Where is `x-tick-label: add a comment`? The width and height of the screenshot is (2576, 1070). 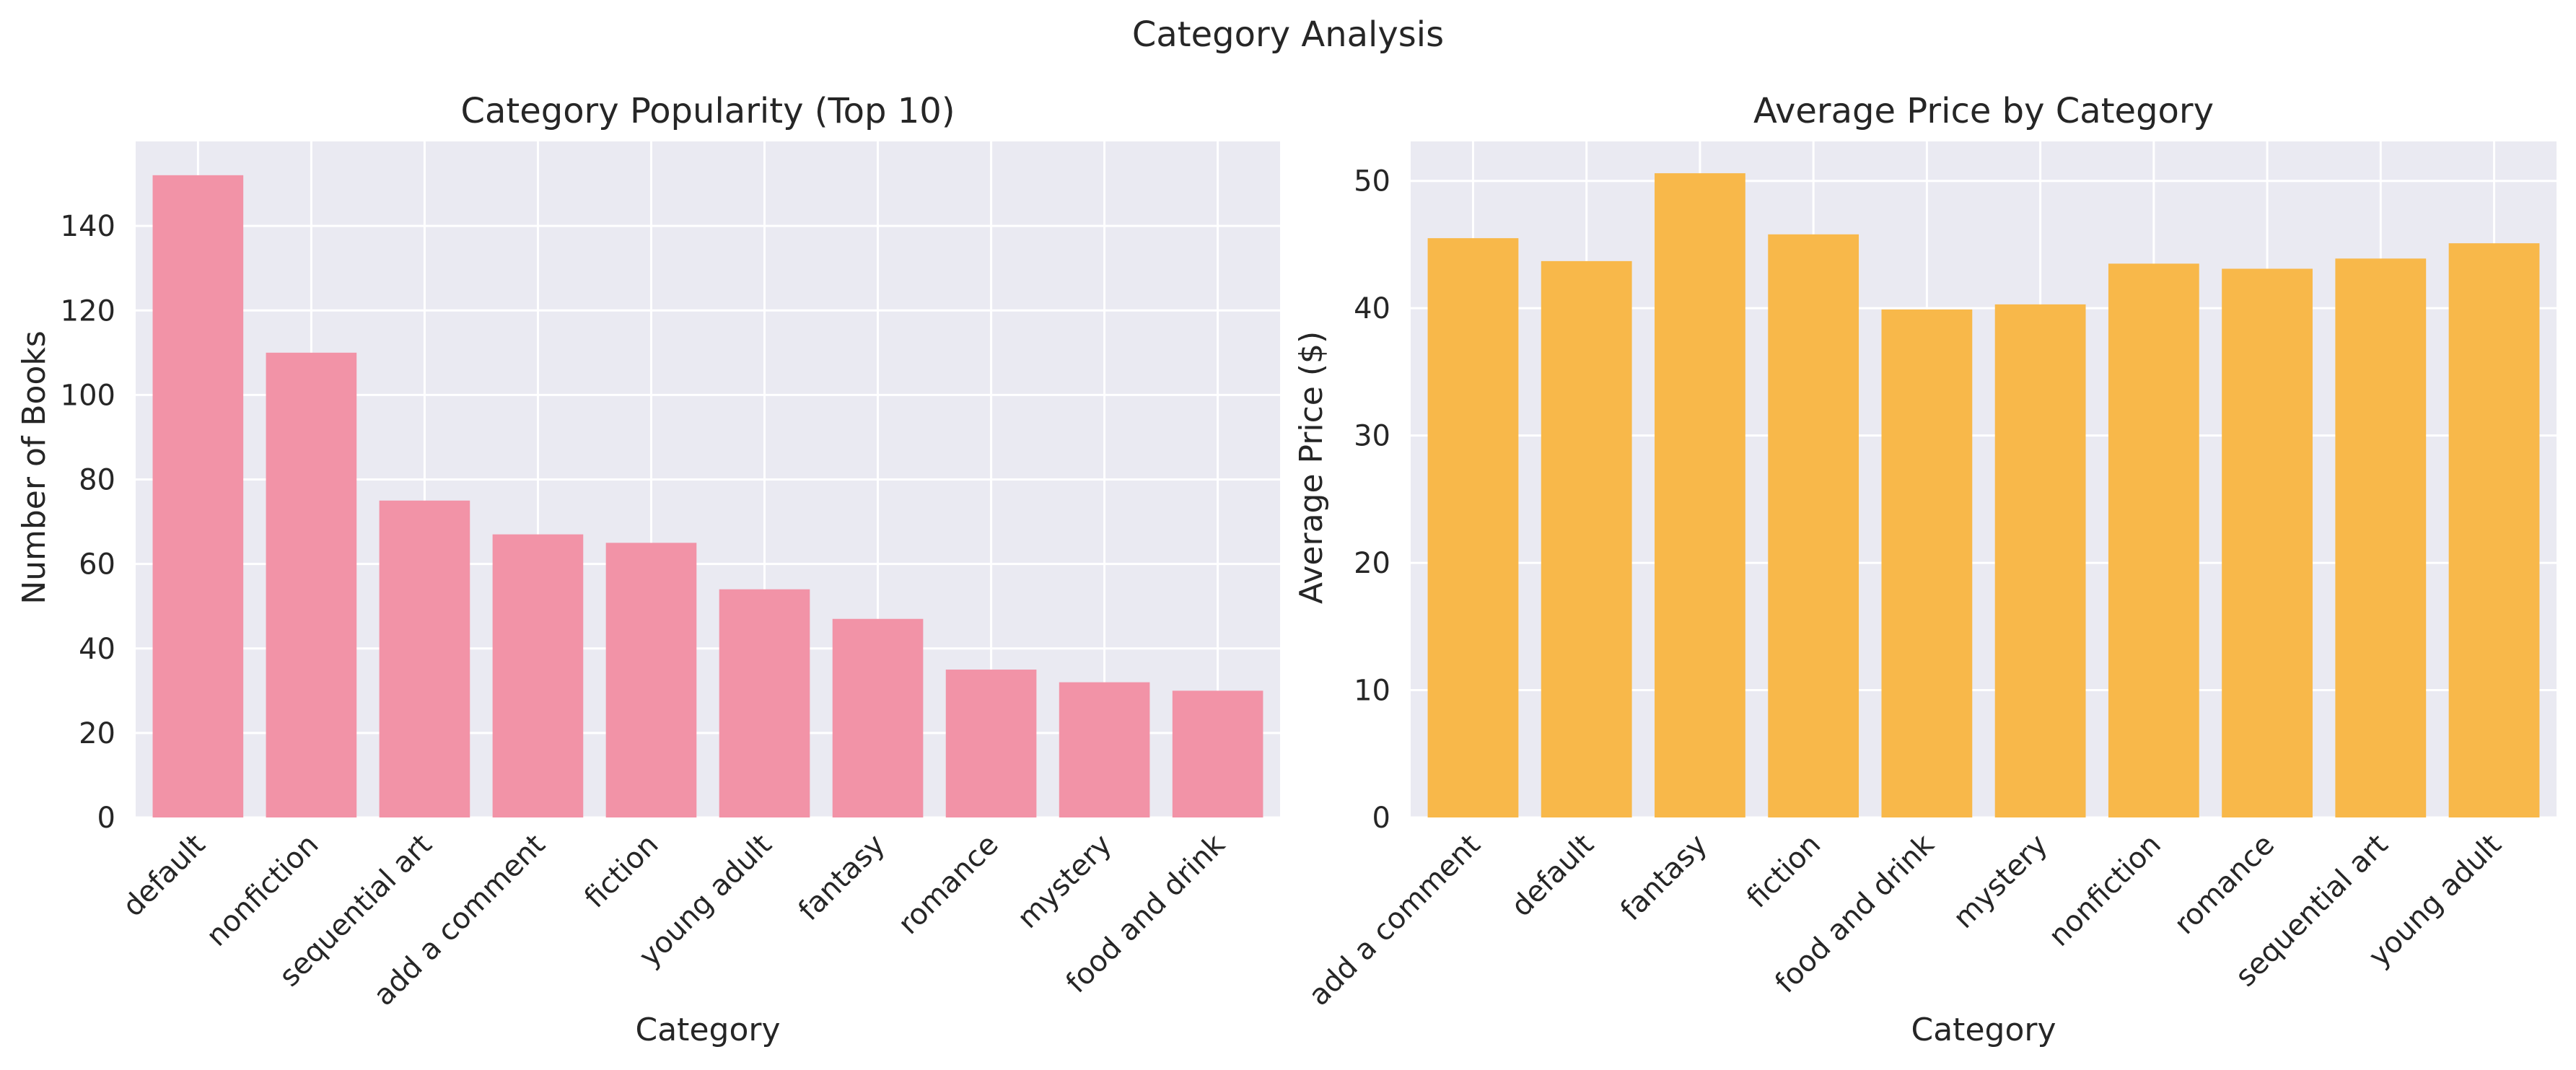 x-tick-label: add a comment is located at coordinates (1394, 920).